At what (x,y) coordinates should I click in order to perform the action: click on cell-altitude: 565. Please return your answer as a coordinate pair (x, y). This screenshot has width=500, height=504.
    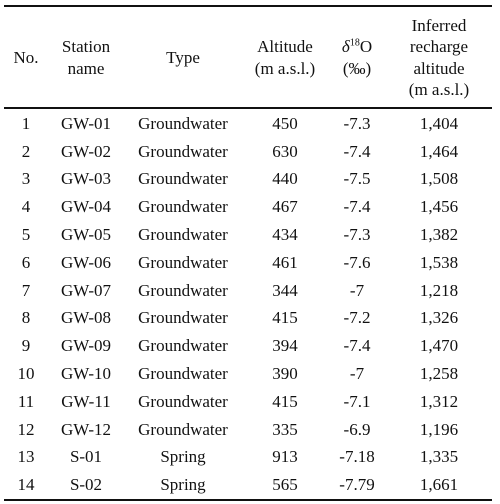
    Looking at the image, I should click on (285, 485).